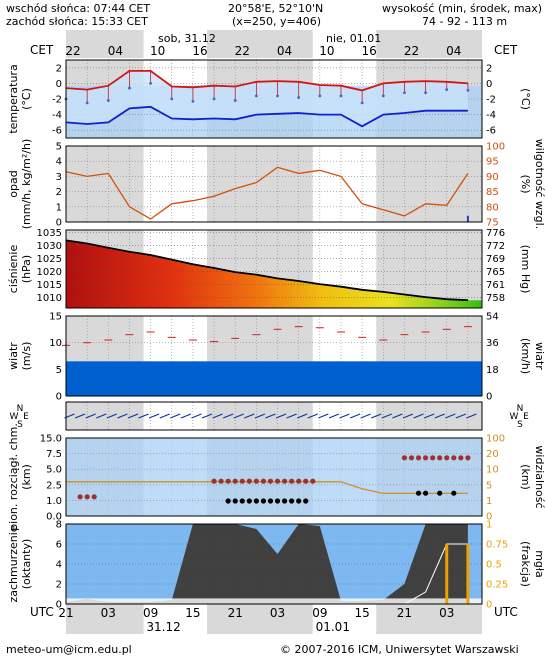 This screenshot has width=546, height=662. I want to click on cloud-rylabel: widzialność, so click(539, 476).